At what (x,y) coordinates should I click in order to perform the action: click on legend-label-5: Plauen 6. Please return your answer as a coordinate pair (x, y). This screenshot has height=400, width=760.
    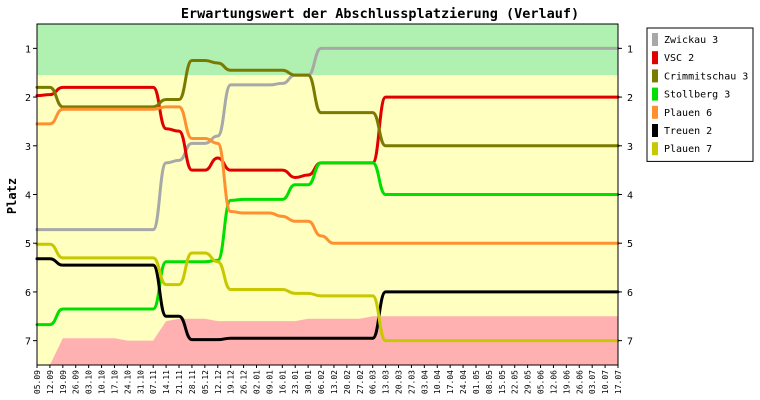
    Looking at the image, I should click on (688, 113).